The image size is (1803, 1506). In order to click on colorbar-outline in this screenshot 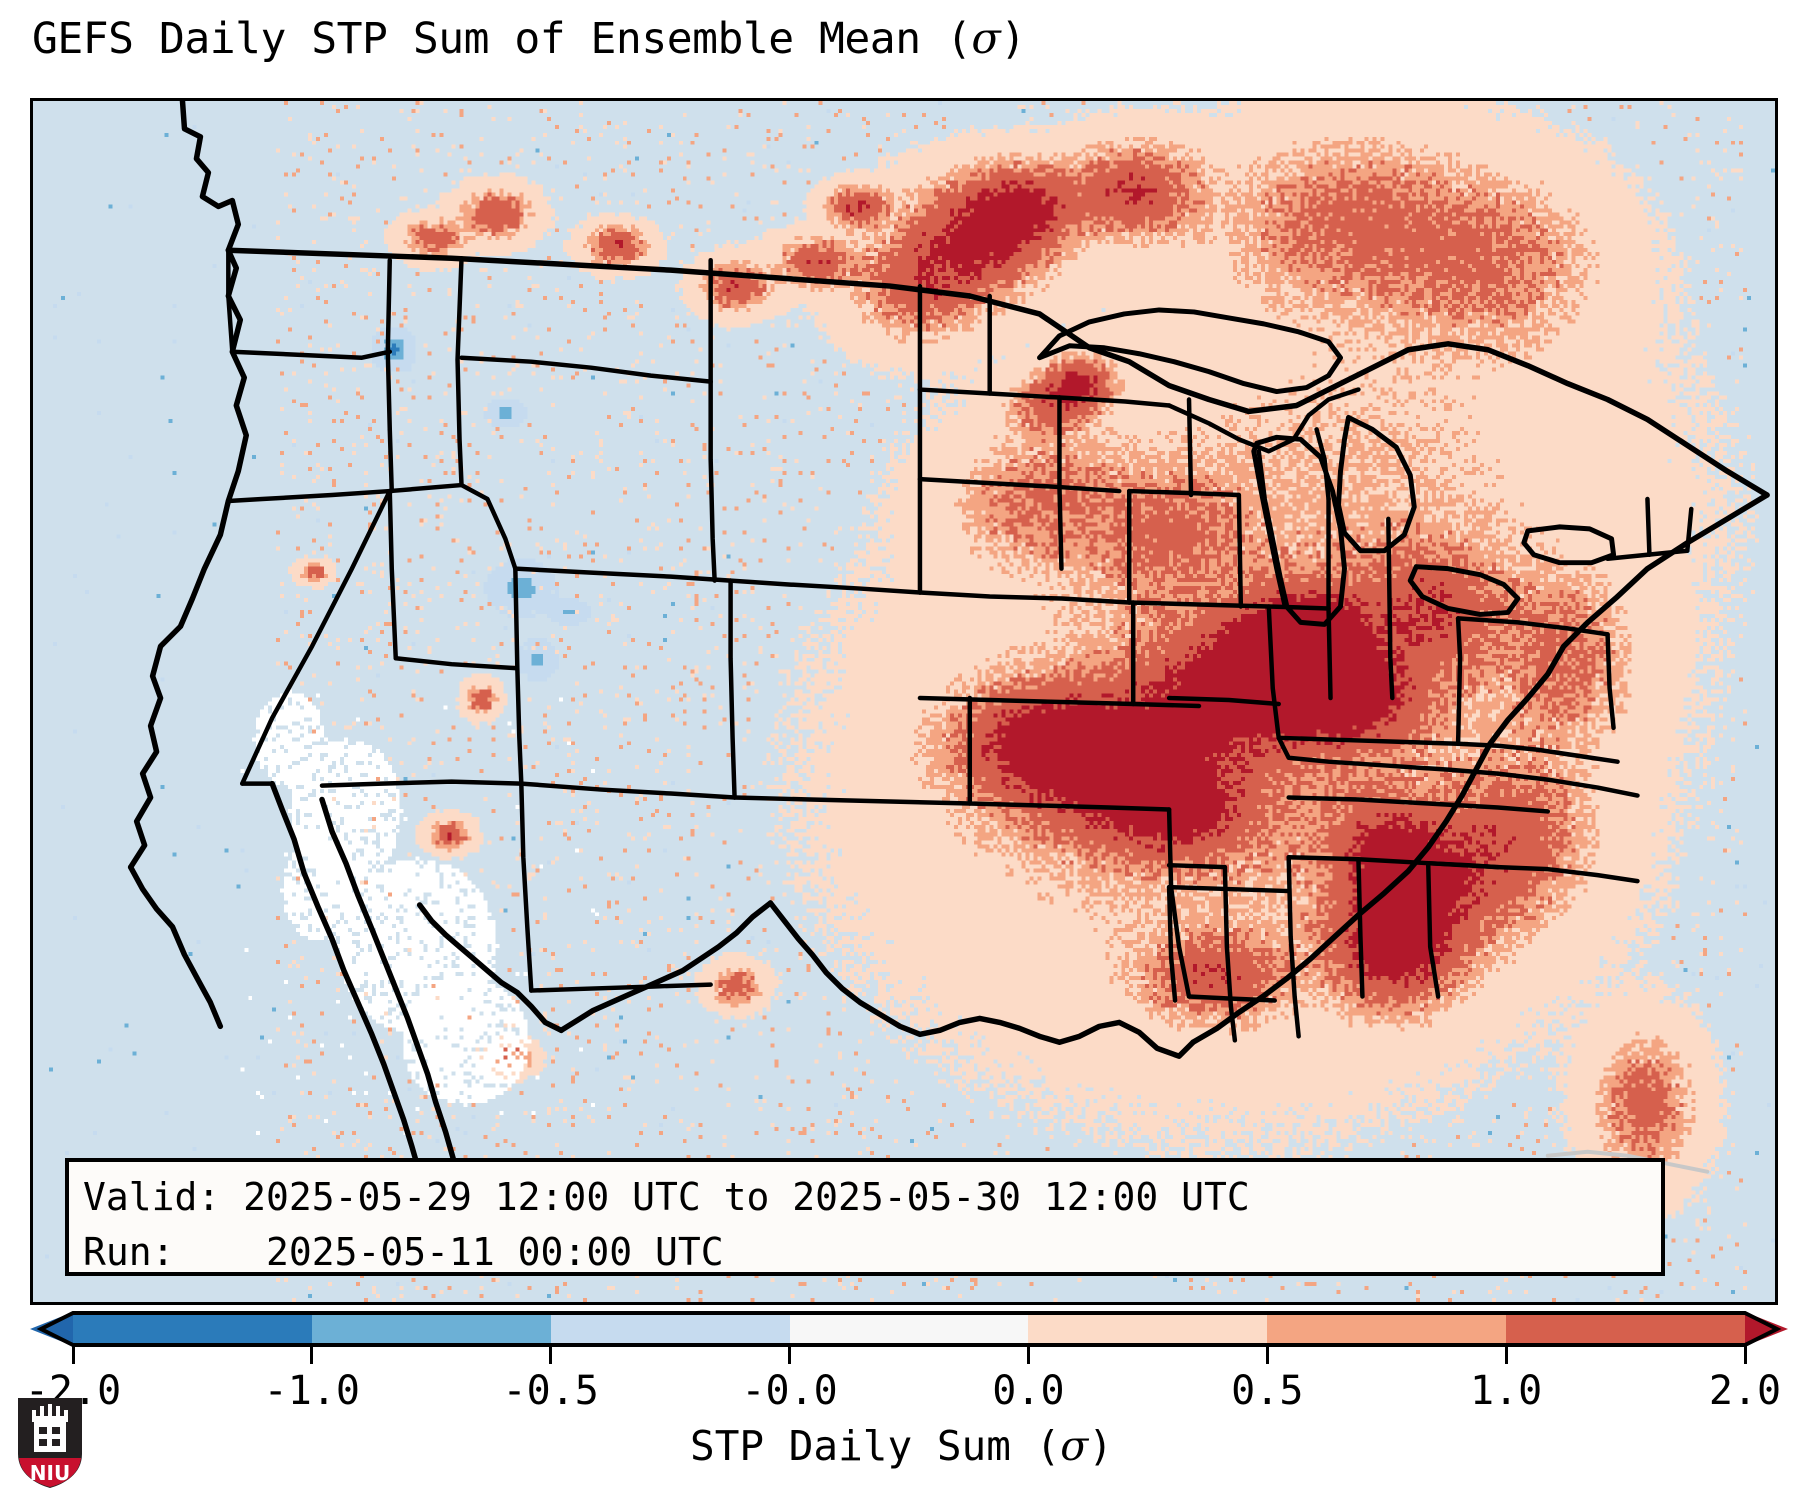, I will do `click(909, 1329)`.